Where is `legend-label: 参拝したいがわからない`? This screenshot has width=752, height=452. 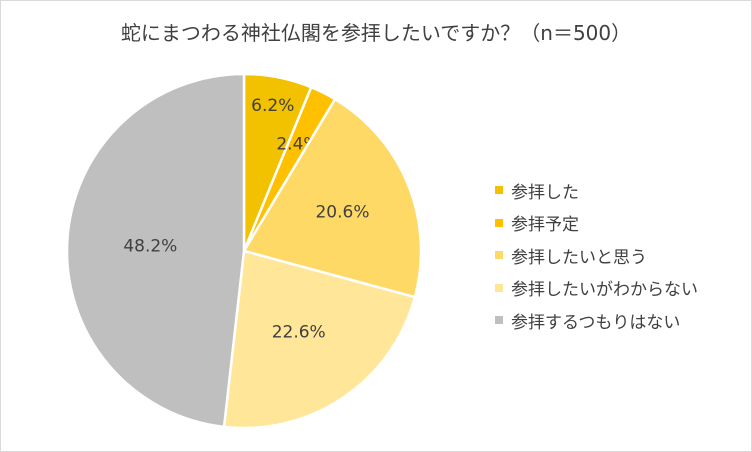 legend-label: 参拝したいがわからない is located at coordinates (604, 290).